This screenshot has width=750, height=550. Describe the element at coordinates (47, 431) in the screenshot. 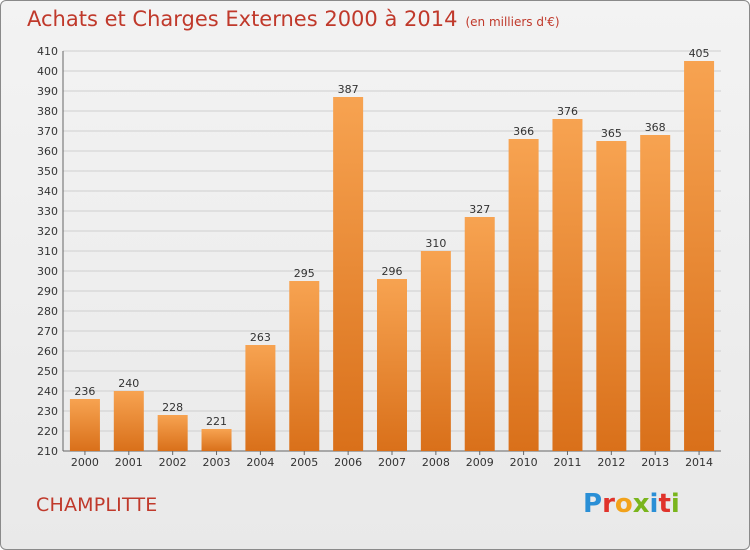

I see `y-tick-label: 220` at that location.